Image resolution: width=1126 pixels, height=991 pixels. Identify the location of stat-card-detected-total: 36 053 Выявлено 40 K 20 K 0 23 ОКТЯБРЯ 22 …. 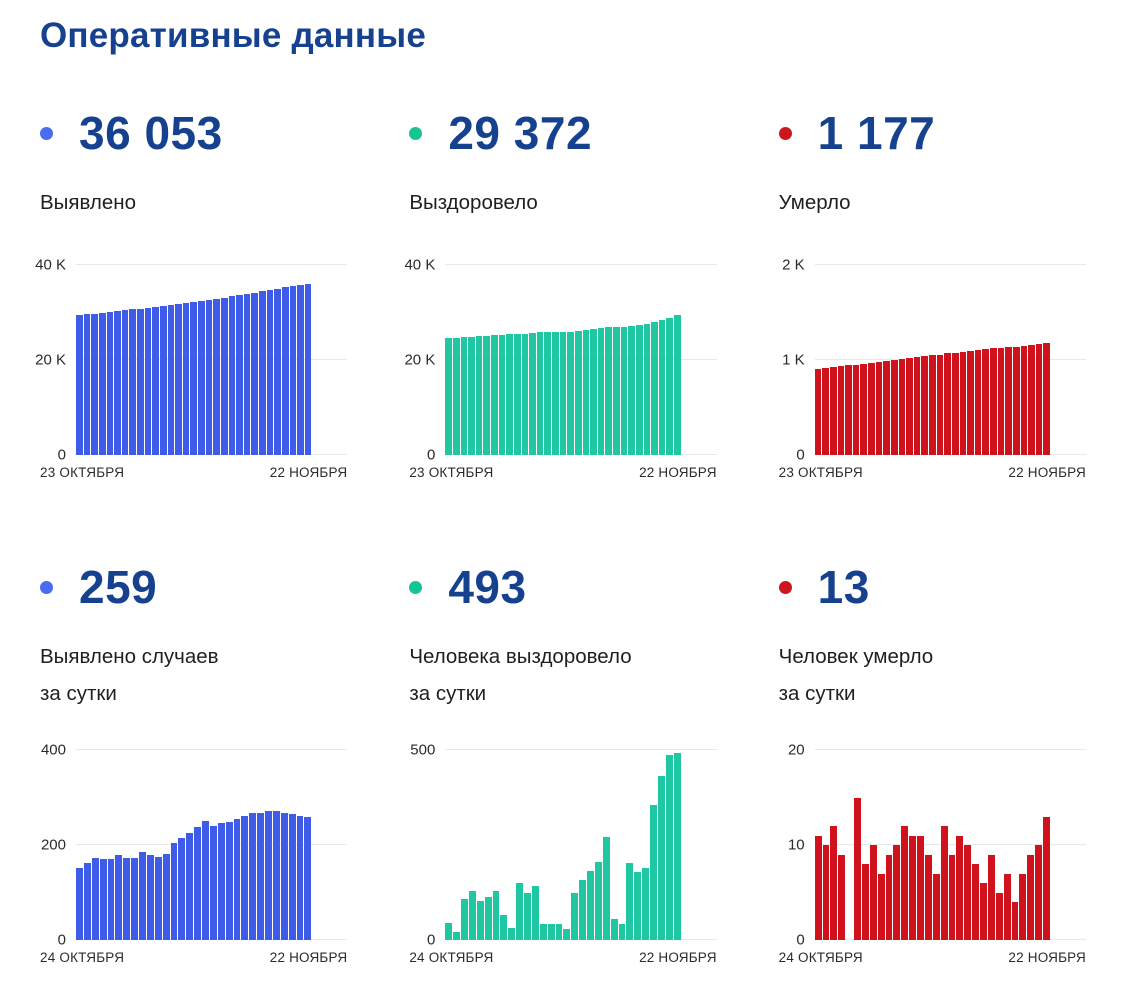
(191, 293).